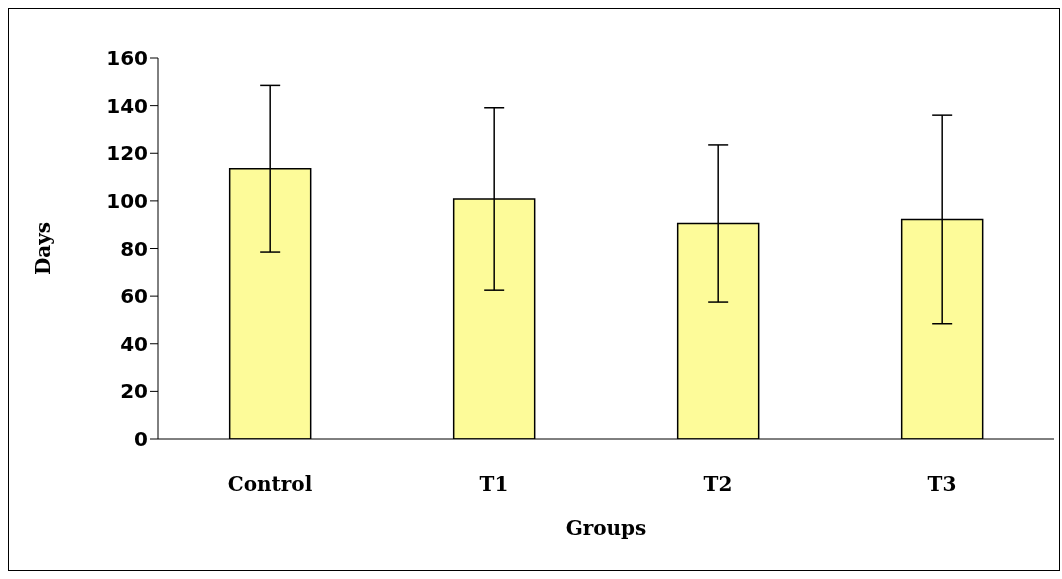 The height and width of the screenshot is (579, 1062). Describe the element at coordinates (127, 58) in the screenshot. I see `y-tick-label: 160` at that location.